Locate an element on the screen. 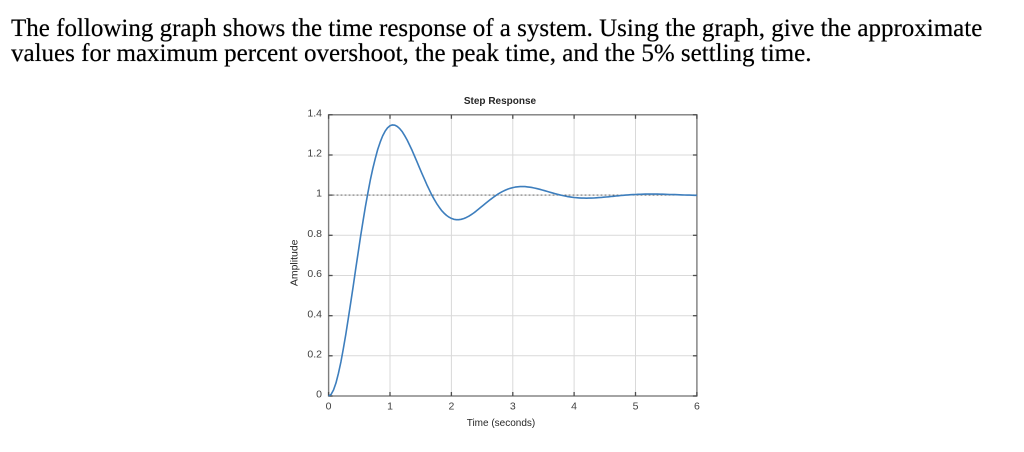 The height and width of the screenshot is (452, 1024). svg-text: 1.4 is located at coordinates (314, 113).